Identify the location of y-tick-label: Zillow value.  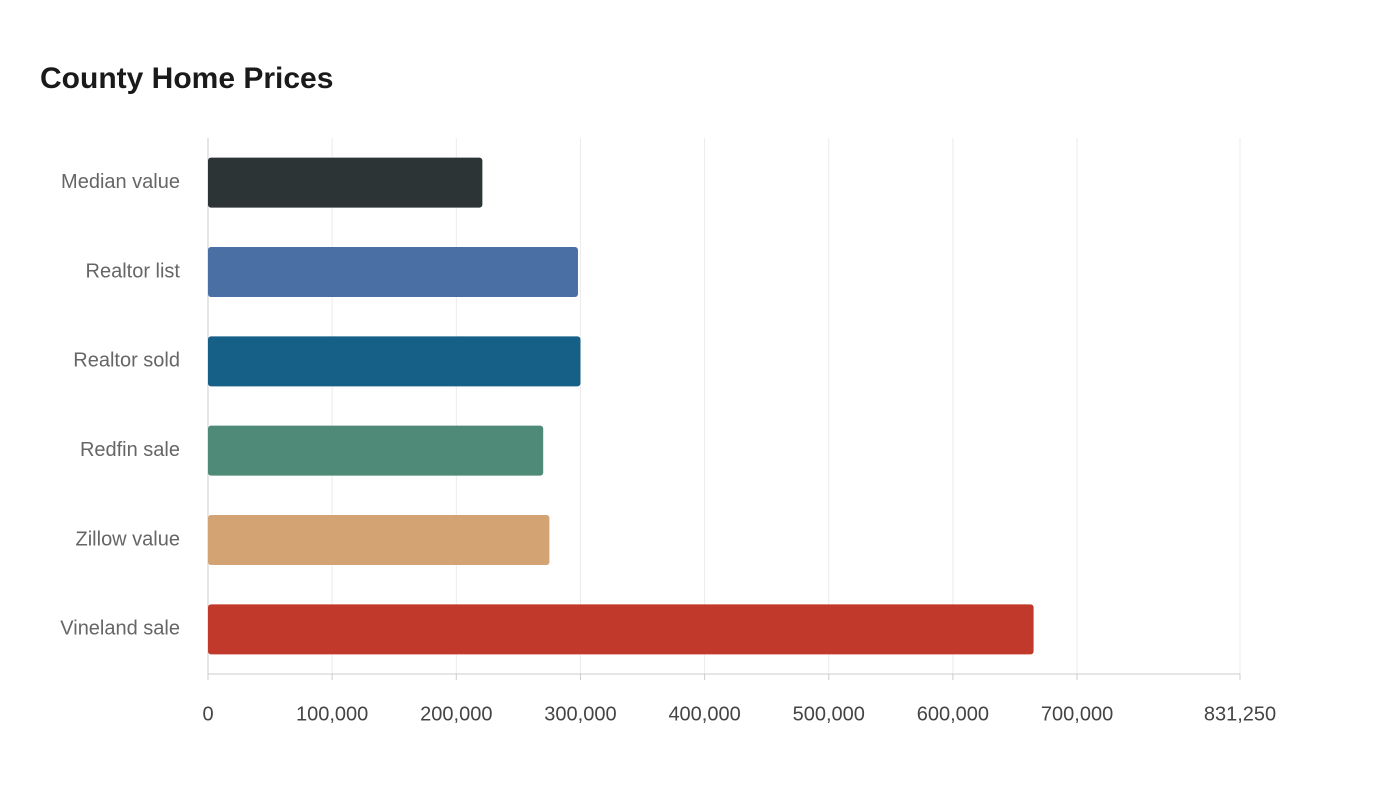
(128, 539).